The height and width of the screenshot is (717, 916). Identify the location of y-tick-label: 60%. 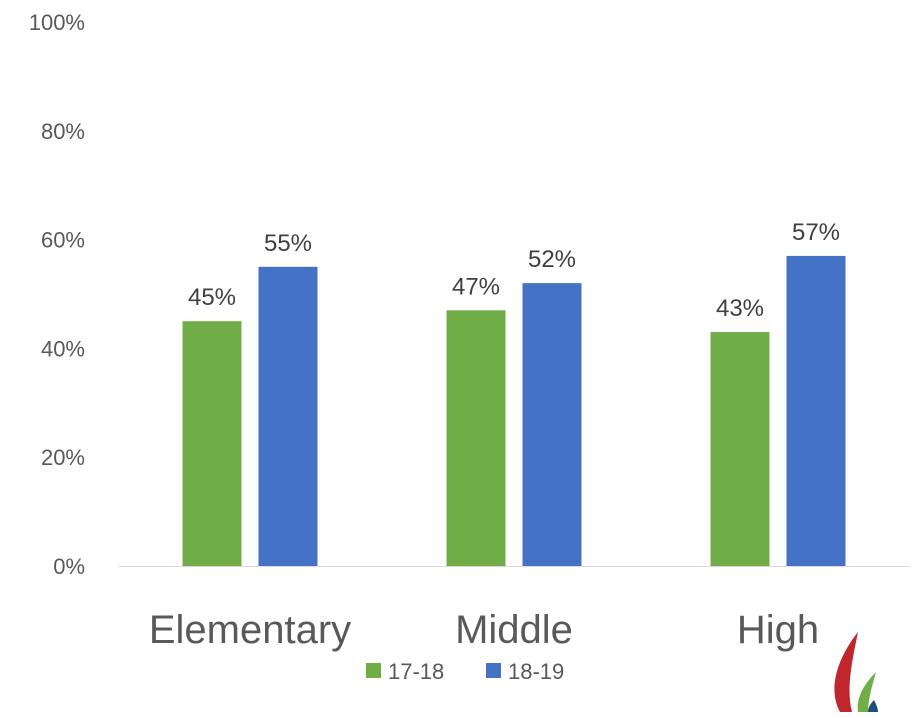
(63, 240).